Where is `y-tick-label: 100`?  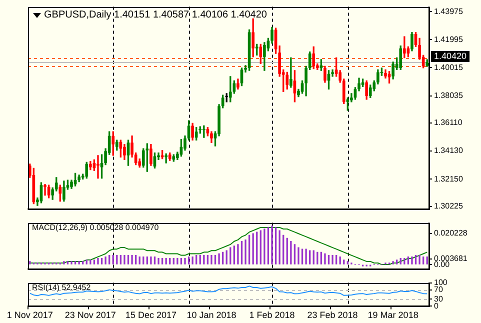 y-tick-label: 100 is located at coordinates (441, 283).